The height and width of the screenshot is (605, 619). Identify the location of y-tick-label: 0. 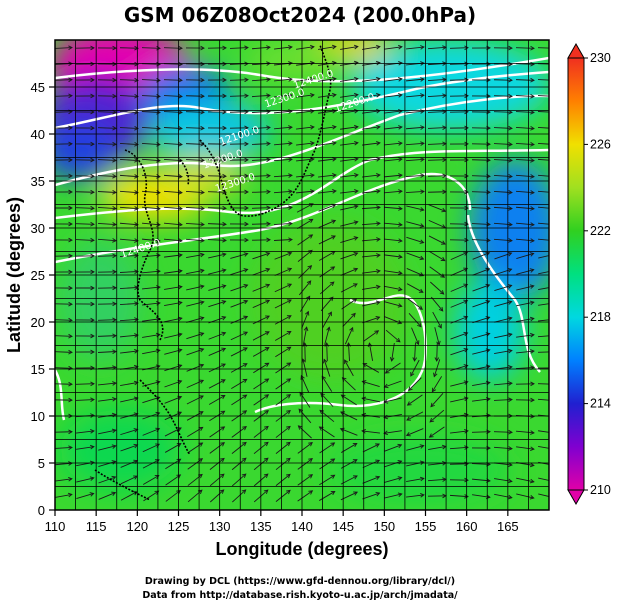
(41, 510).